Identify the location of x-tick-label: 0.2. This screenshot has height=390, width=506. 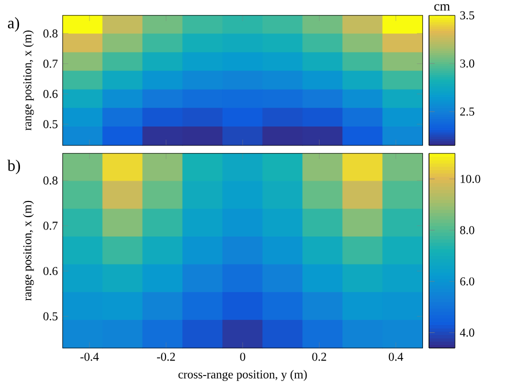
(319, 356).